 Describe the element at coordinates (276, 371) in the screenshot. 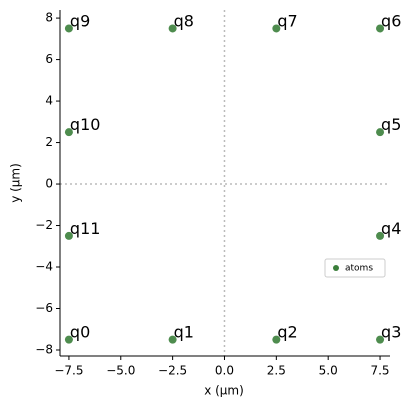

I see `x-tick-label: 2.5` at that location.